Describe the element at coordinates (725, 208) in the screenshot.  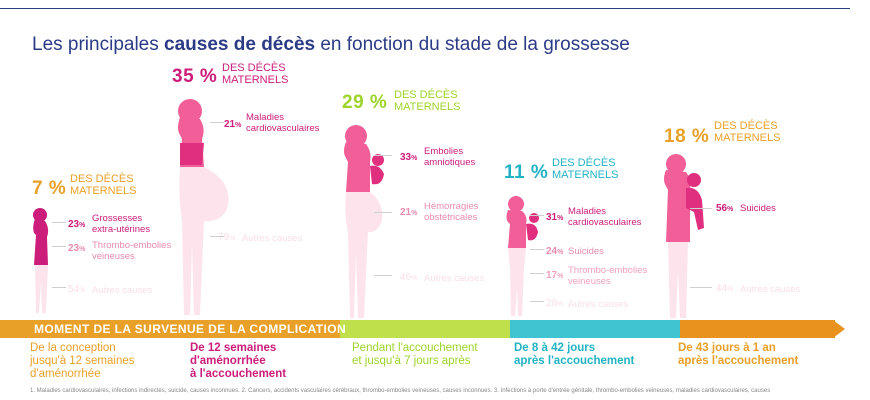
I see `cause-value: 56%` at that location.